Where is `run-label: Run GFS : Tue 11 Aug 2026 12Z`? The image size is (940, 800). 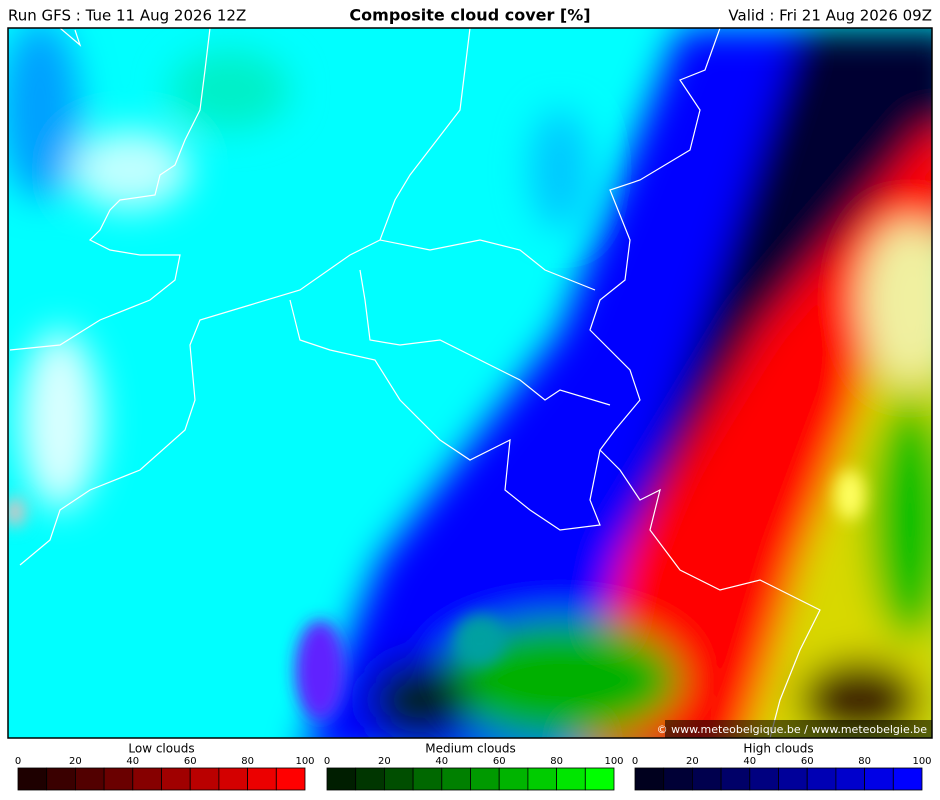
run-label: Run GFS : Tue 11 Aug 2026 12Z is located at coordinates (127, 16).